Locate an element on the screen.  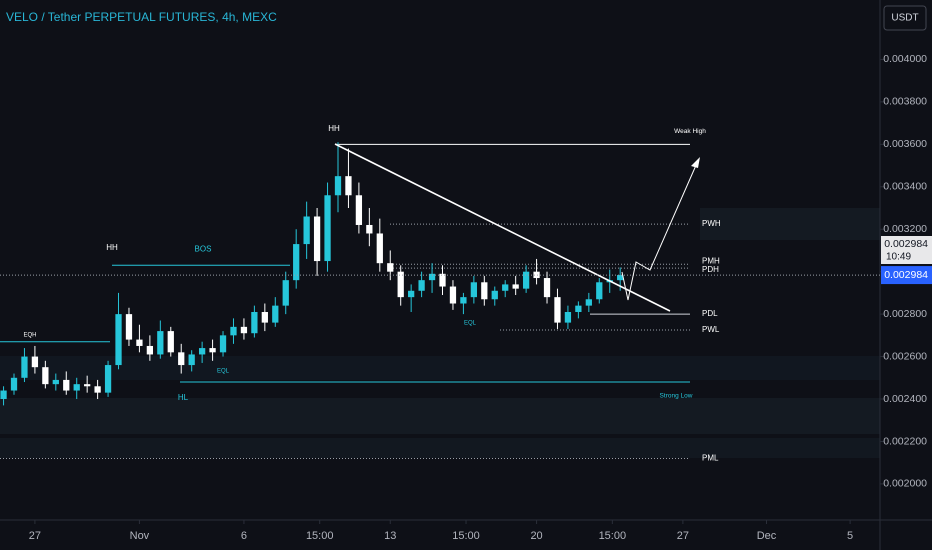
projection-arrow is located at coordinates (659, 231).